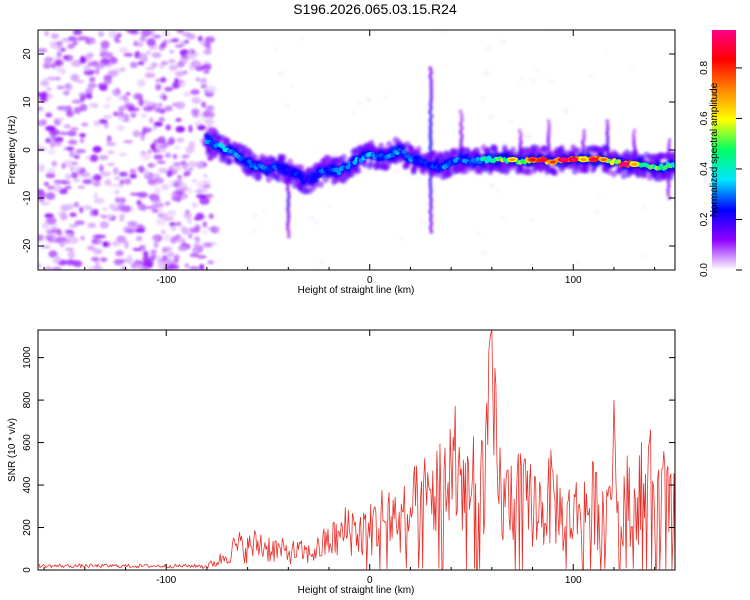 The height and width of the screenshot is (600, 750). What do you see at coordinates (290, 171) in the screenshot?
I see `ridge-core` at bounding box center [290, 171].